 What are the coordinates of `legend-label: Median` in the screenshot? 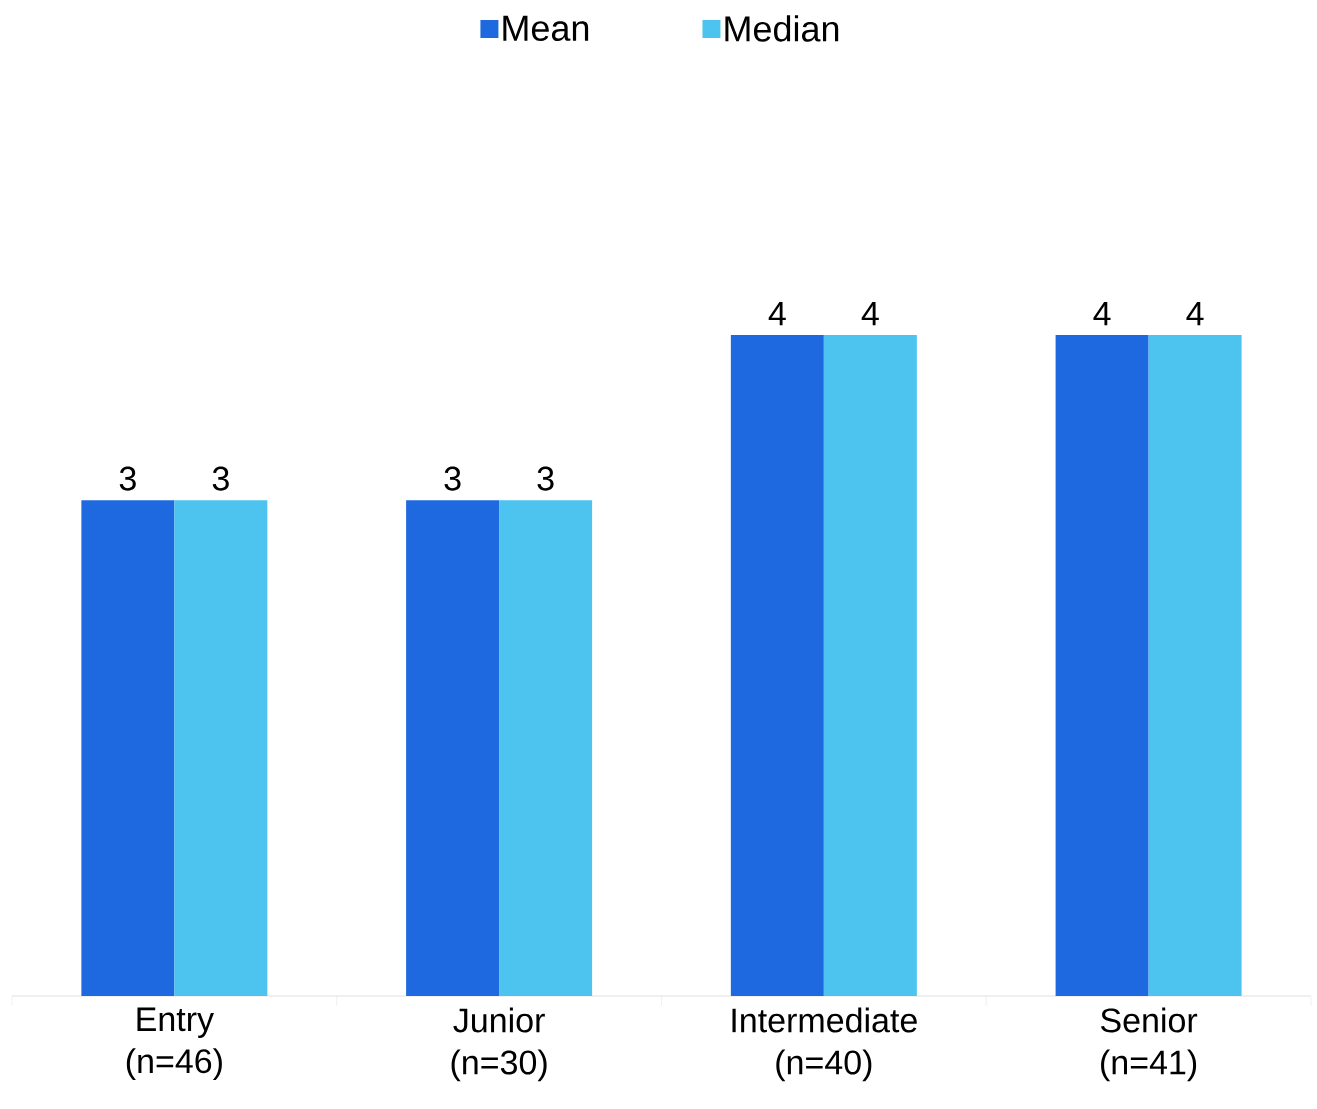 It's located at (782, 28).